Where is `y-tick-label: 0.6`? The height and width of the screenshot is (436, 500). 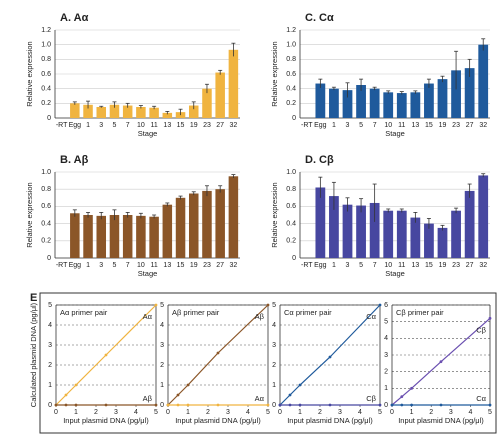 y-tick-label: 0.6 is located at coordinates (291, 74).